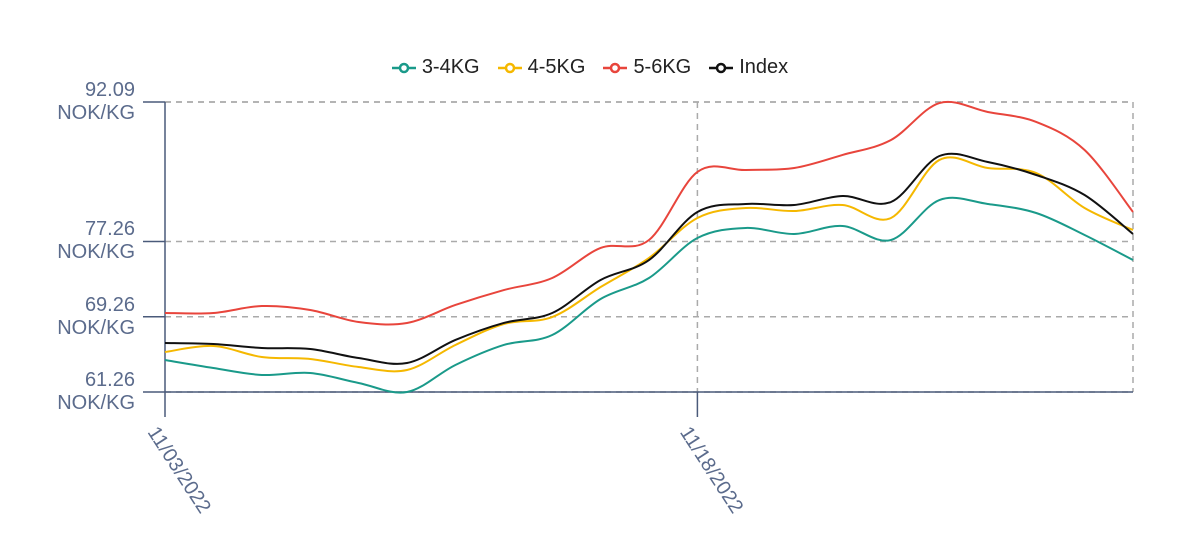 This screenshot has height=550, width=1200. What do you see at coordinates (96, 101) in the screenshot?
I see `y-tick-label: 92.09 NOK/KG` at bounding box center [96, 101].